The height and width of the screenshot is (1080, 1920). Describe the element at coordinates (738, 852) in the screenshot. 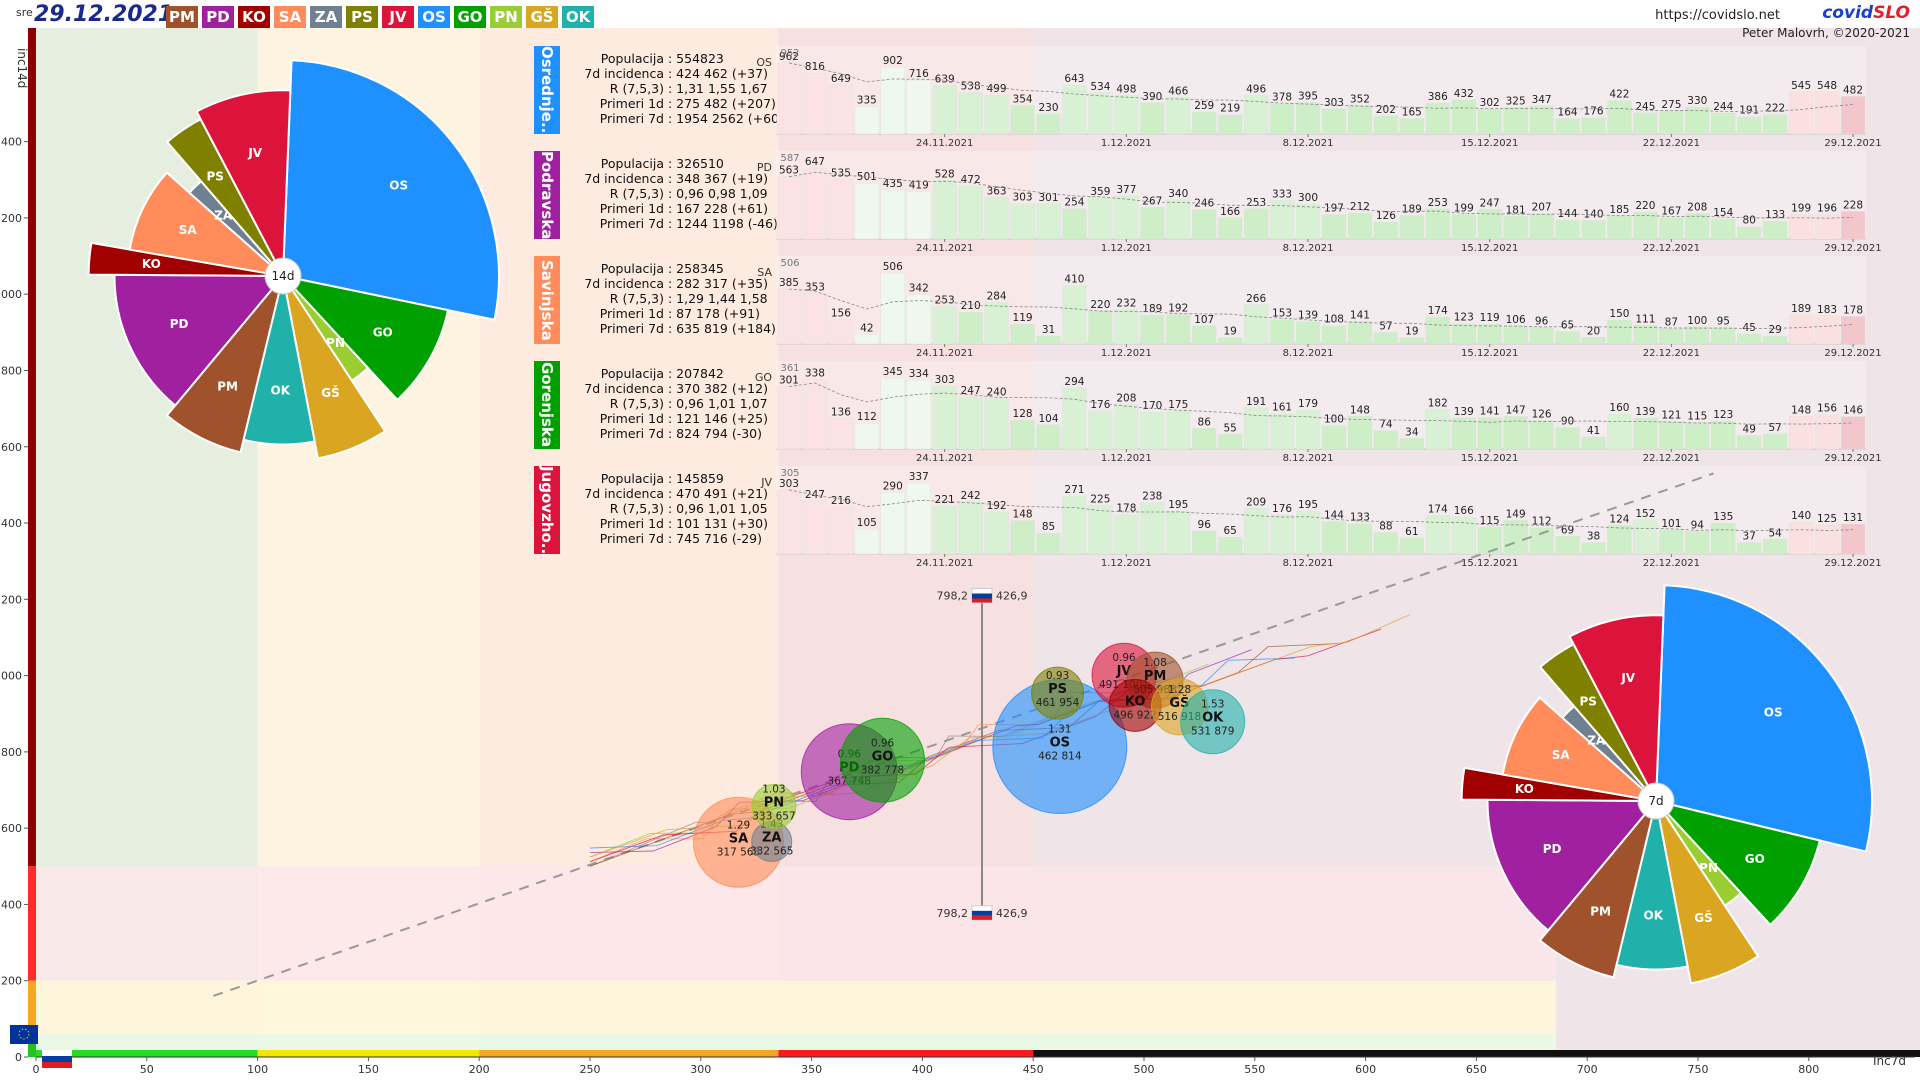

I see `bubble-value-label: 317 563` at that location.